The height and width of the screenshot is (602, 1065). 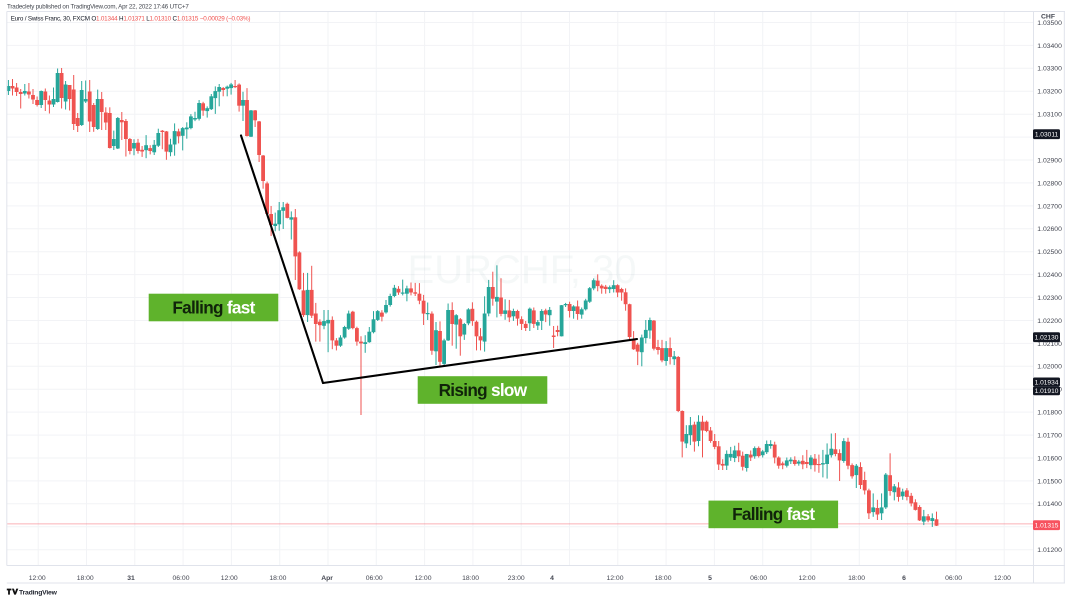 What do you see at coordinates (1049, 69) in the screenshot?
I see `svg-text: 1.03300` at bounding box center [1049, 69].